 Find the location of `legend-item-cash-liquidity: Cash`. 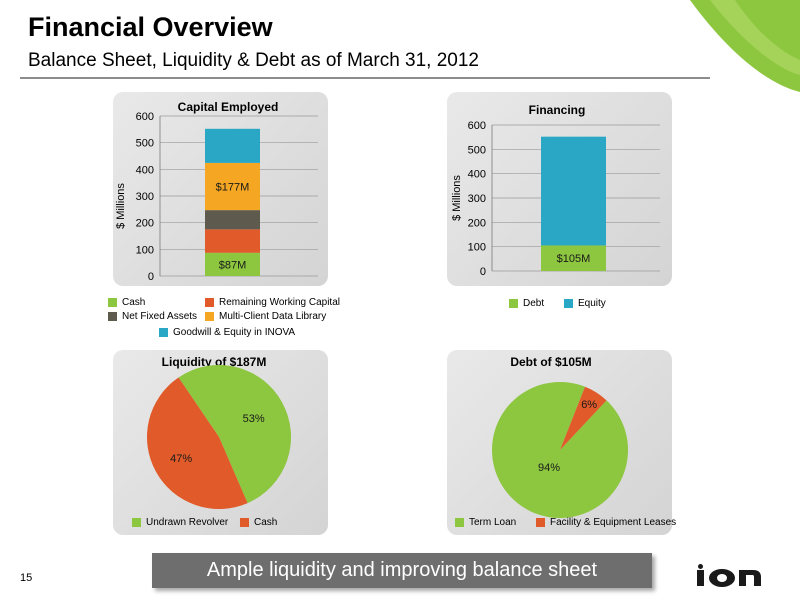

legend-item-cash-liquidity: Cash is located at coordinates (258, 522).